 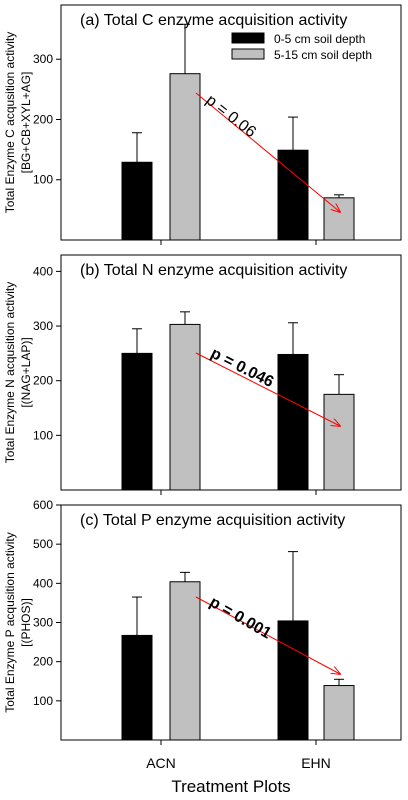 What do you see at coordinates (242, 368) in the screenshot?
I see `p-value-annotation: p = 0.046` at bounding box center [242, 368].